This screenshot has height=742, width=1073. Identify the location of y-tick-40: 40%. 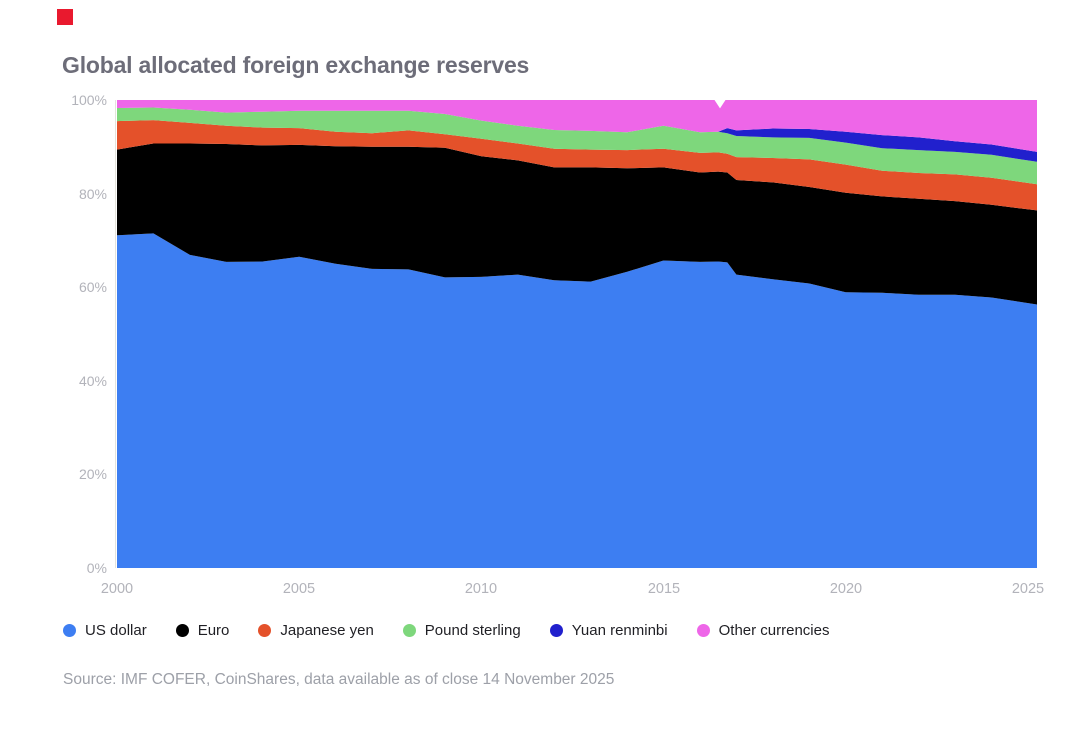
(92, 381).